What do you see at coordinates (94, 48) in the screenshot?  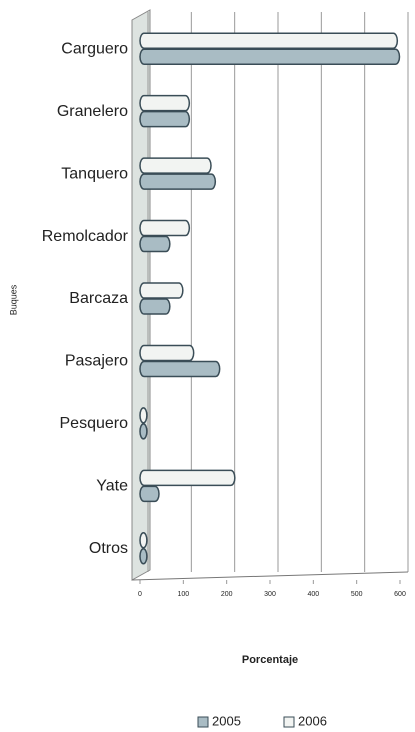 I see `y-tick-label: Carguero` at bounding box center [94, 48].